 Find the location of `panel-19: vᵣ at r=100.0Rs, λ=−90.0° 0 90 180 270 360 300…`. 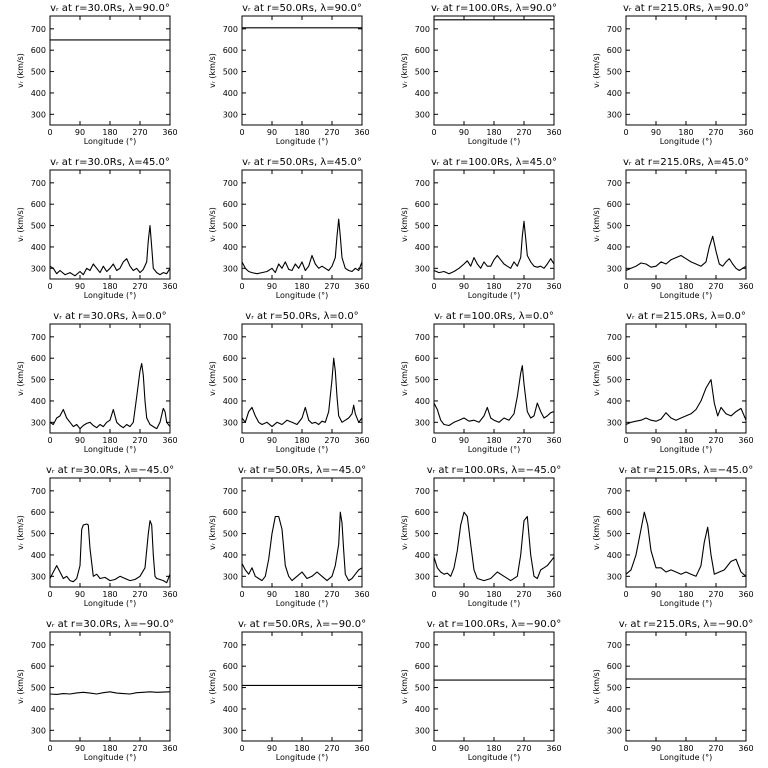

panel-19: vᵣ at r=100.0Rs, λ=−90.0° 0 90 180 270 360 300… is located at coordinates (481, 690).